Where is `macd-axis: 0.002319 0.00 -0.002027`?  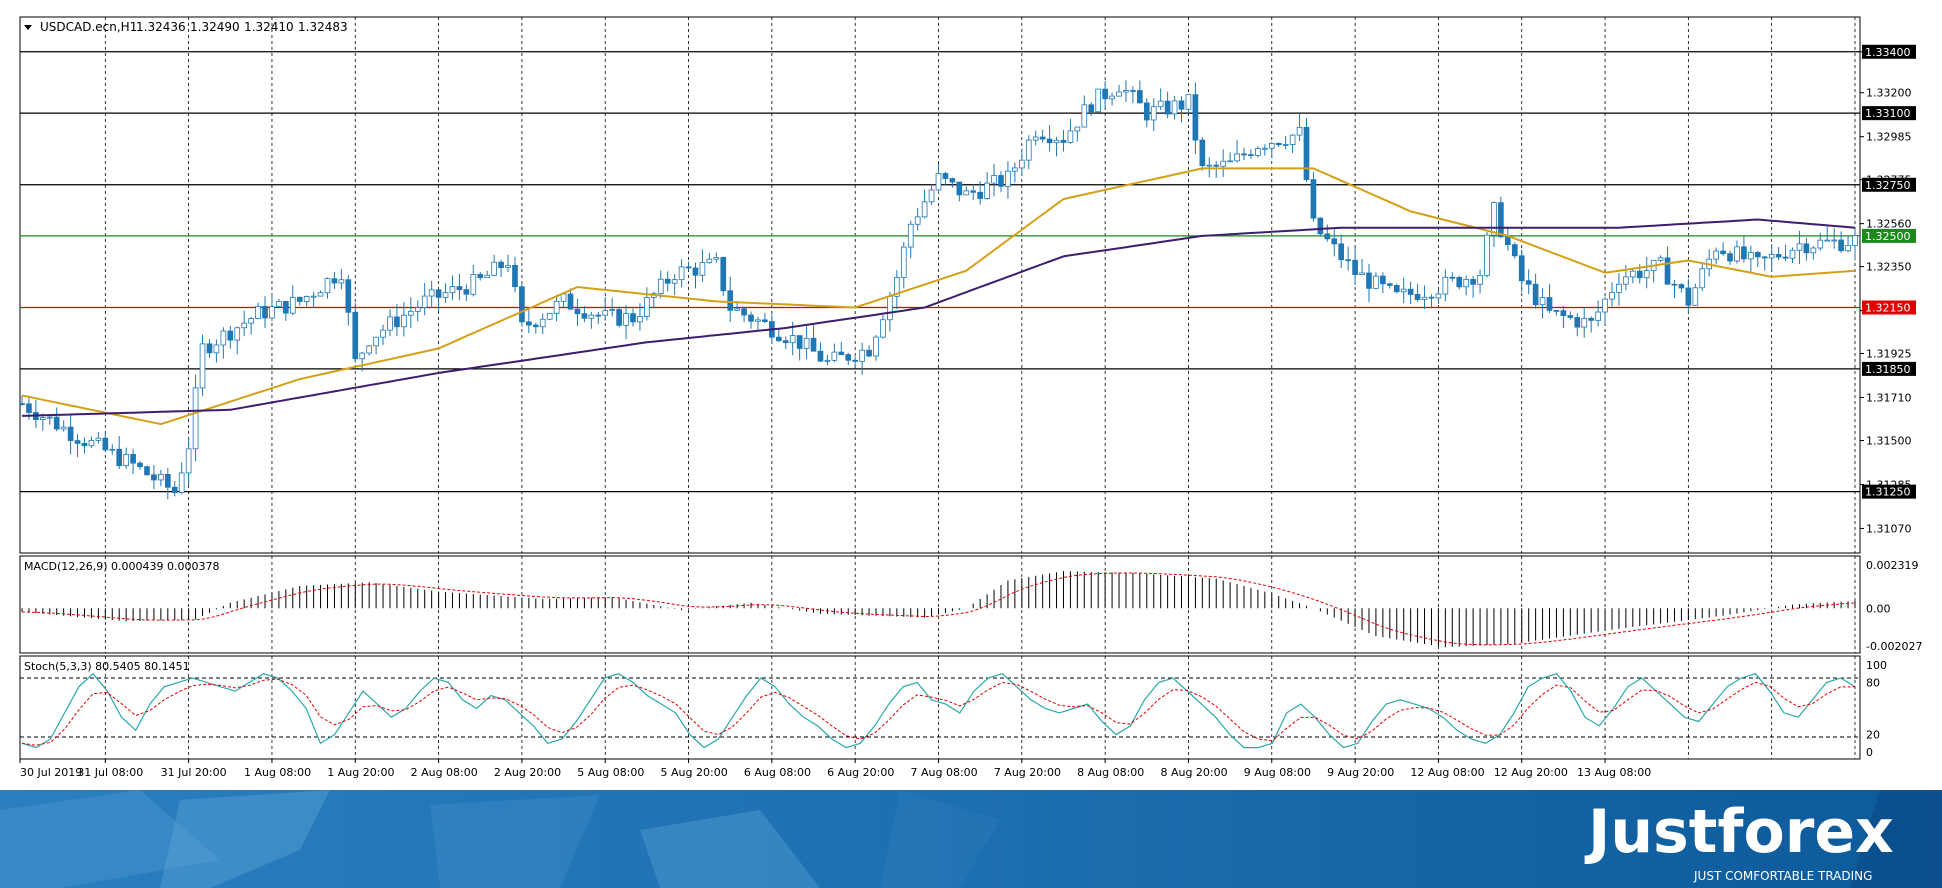 macd-axis: 0.002319 0.00 -0.002027 is located at coordinates (1894, 606).